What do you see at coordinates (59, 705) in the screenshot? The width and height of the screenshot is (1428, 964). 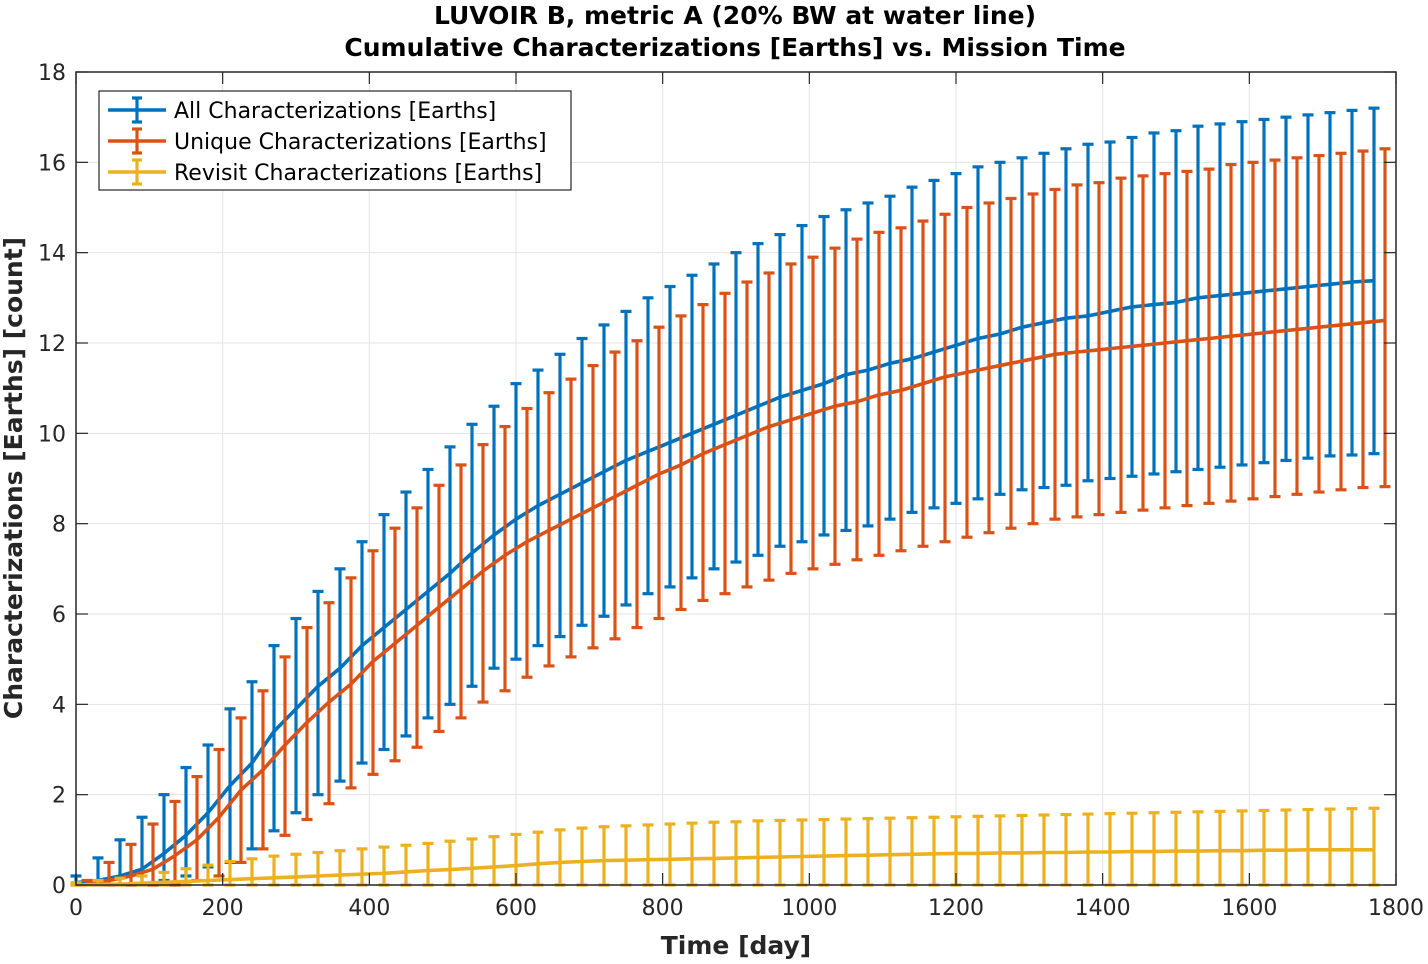 I see `y-tick-label: 4` at bounding box center [59, 705].